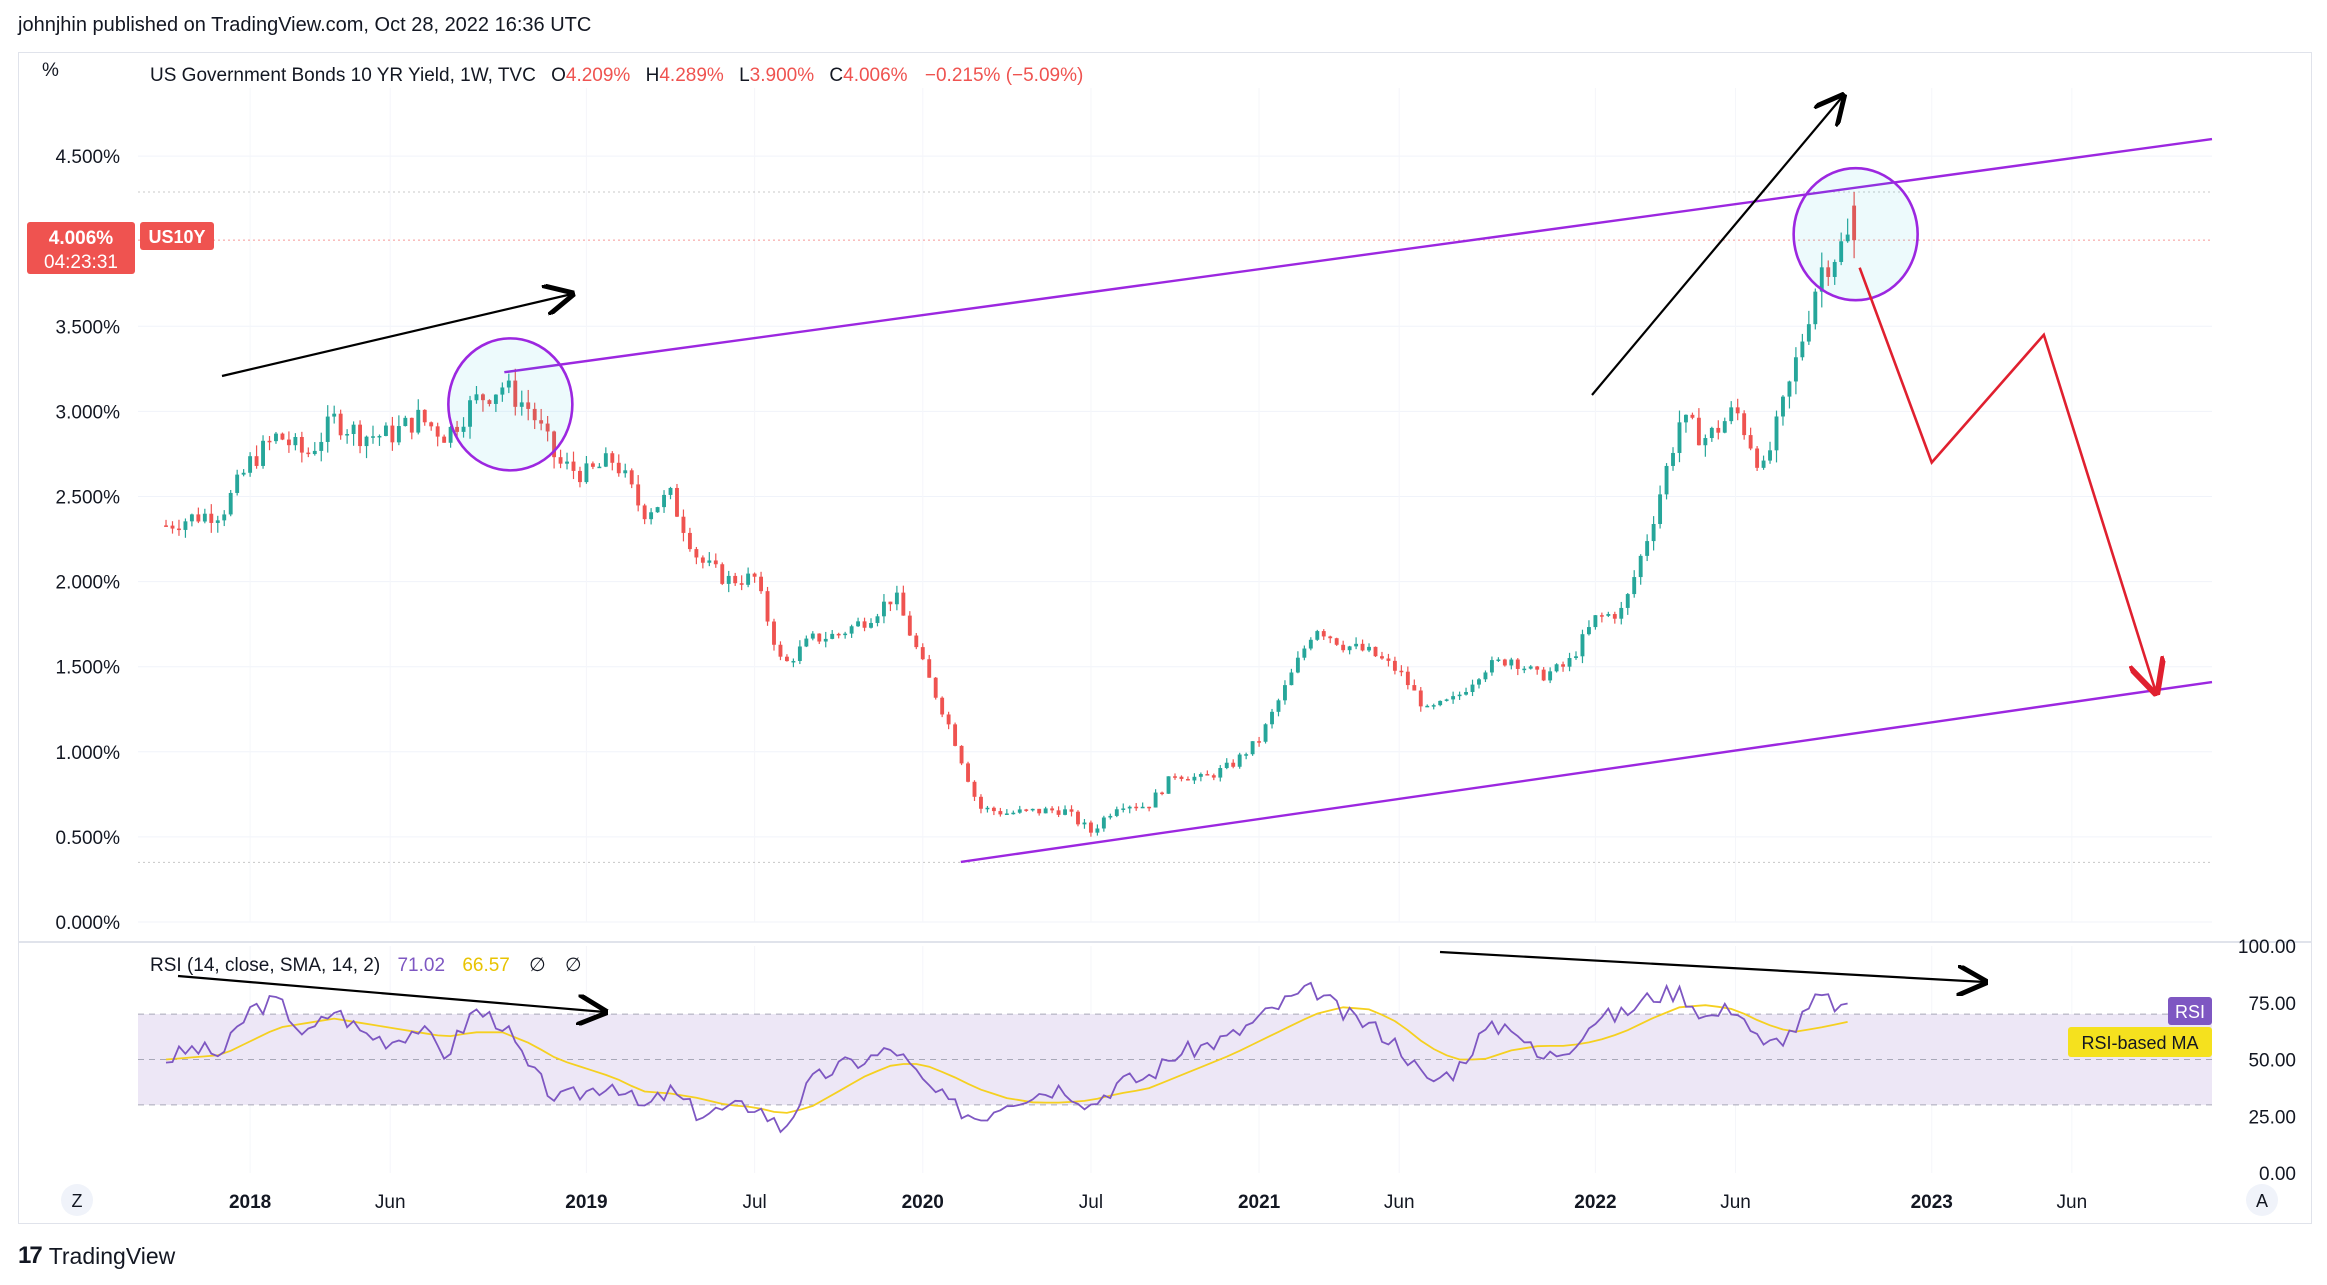  I want to click on axis-unit-label: %, so click(50, 70).